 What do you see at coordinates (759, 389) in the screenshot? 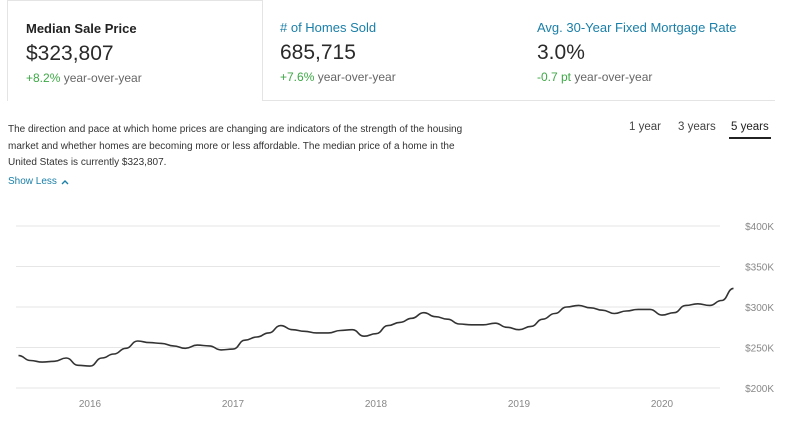
I see `y-tick-label: $200K` at bounding box center [759, 389].